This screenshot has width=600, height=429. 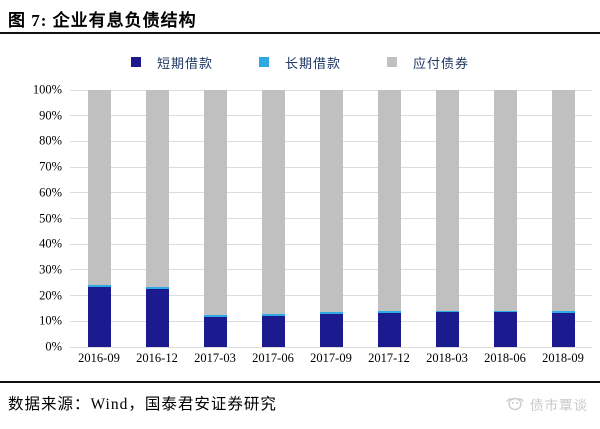 I want to click on x-axis-tick-label: 2018-06, so click(x=505, y=358).